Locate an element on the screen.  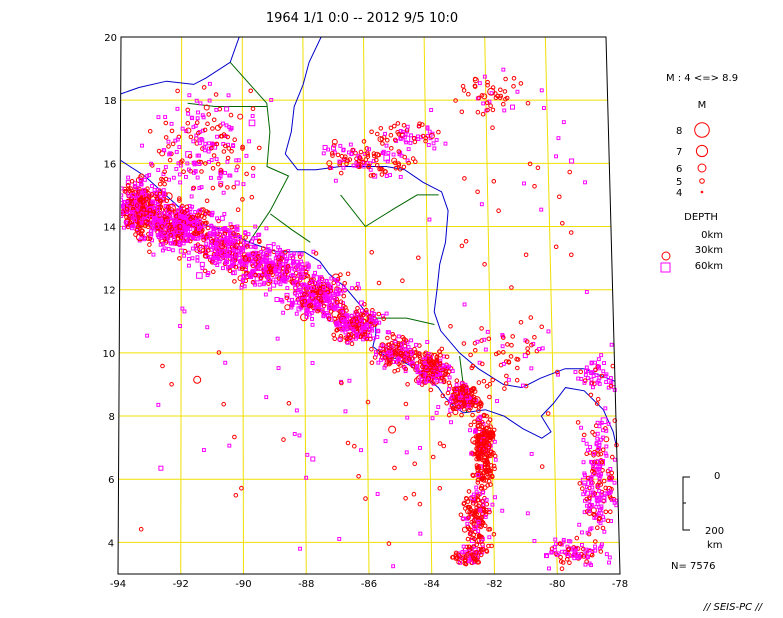
lat-tick-label: 20 is located at coordinates (110, 38).